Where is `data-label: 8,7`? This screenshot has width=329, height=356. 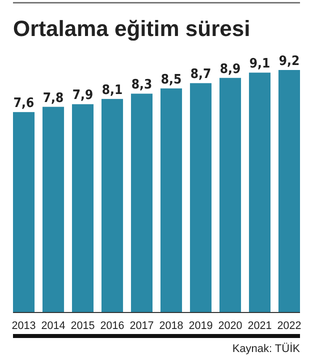 data-label: 8,7 is located at coordinates (201, 74).